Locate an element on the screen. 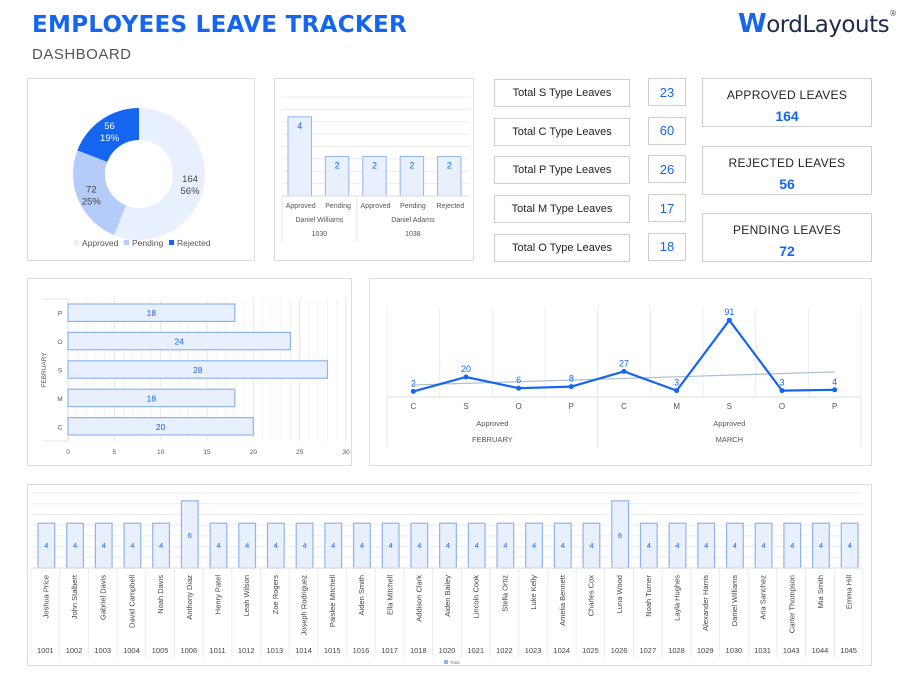 The image size is (900, 696). x-category-label: O is located at coordinates (782, 406).